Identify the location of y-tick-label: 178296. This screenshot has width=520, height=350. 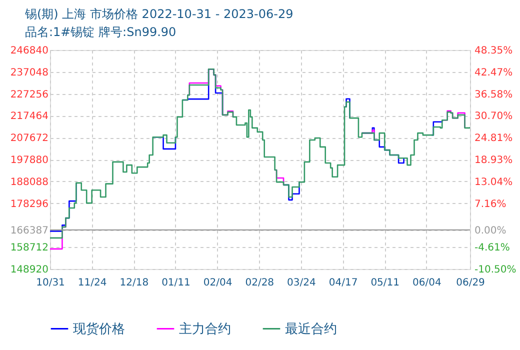
(29, 204).